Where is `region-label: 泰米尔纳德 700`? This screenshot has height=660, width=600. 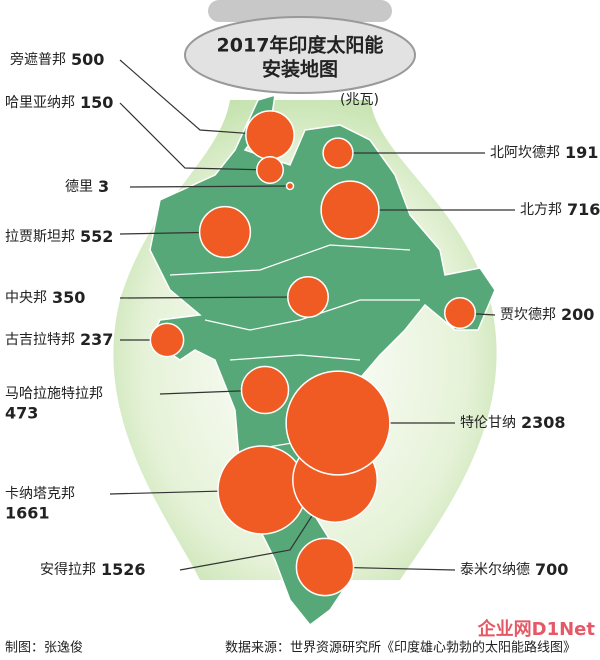
region-label: 泰米尔纳德 700 is located at coordinates (514, 569).